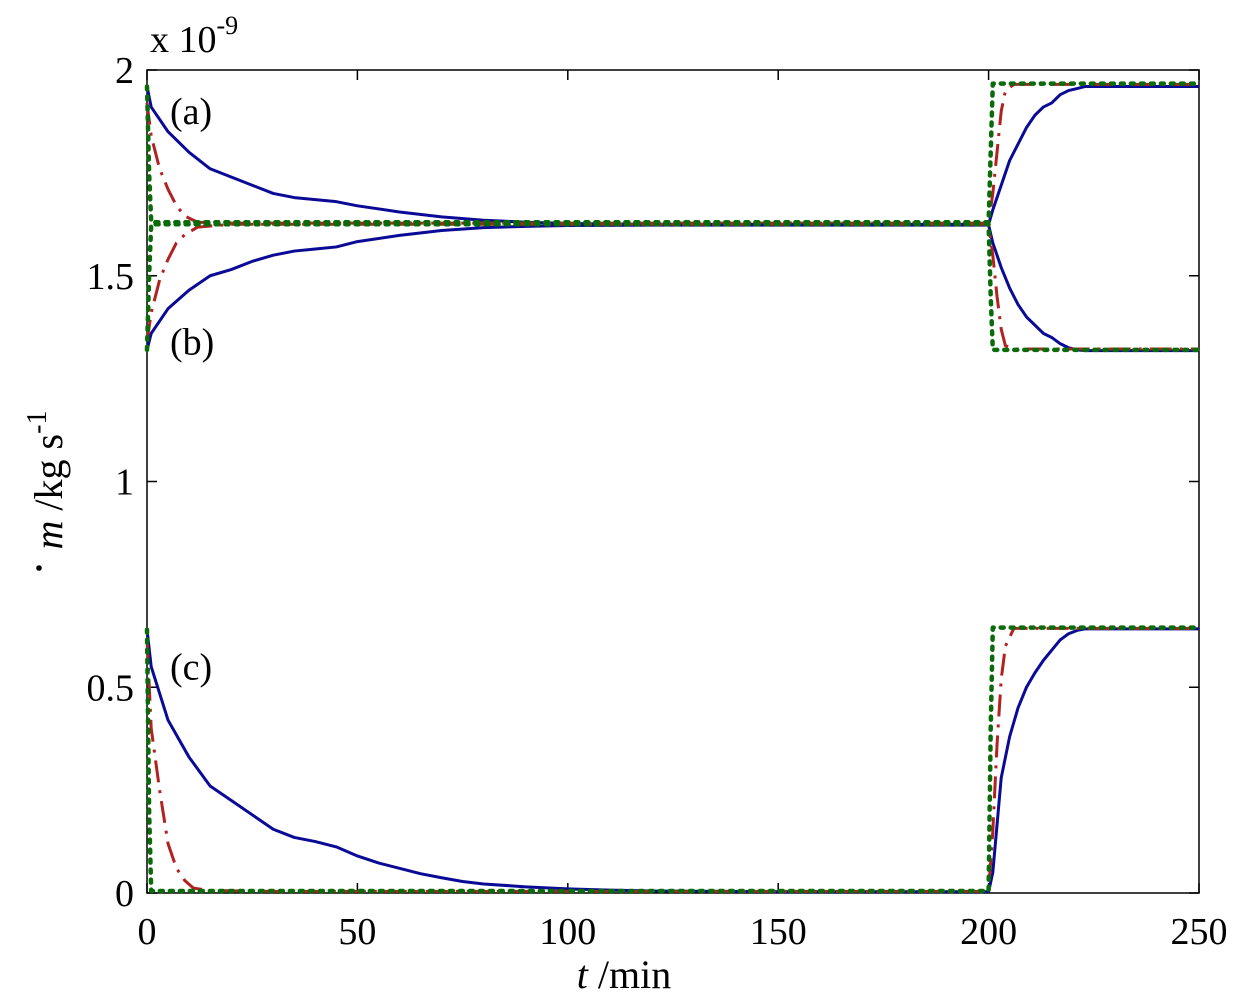  I want to click on series-line-b-dashdot, so click(672, 286).